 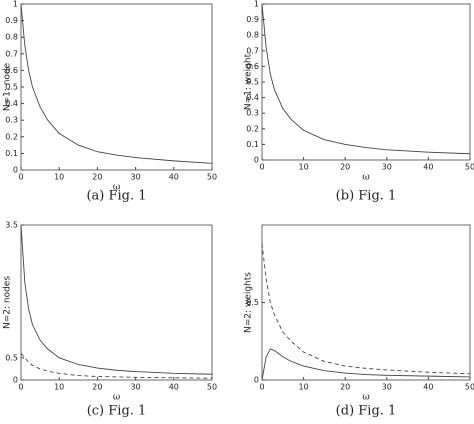 I want to click on caption: (b) Fig. 1, so click(x=366, y=196).